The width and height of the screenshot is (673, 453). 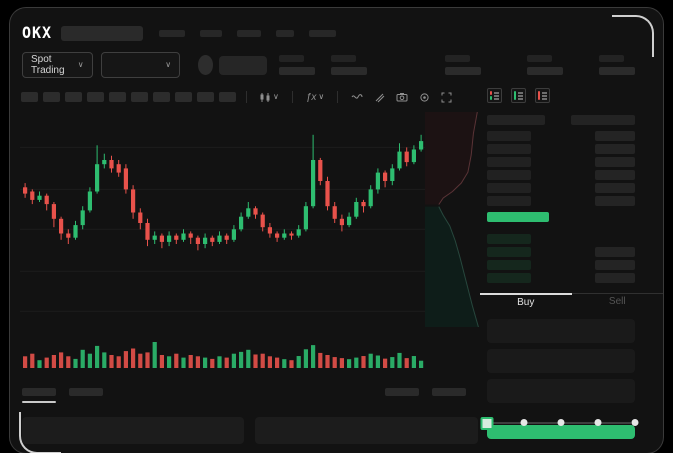 What do you see at coordinates (518, 95) in the screenshot?
I see `book-bids-icon` at bounding box center [518, 95].